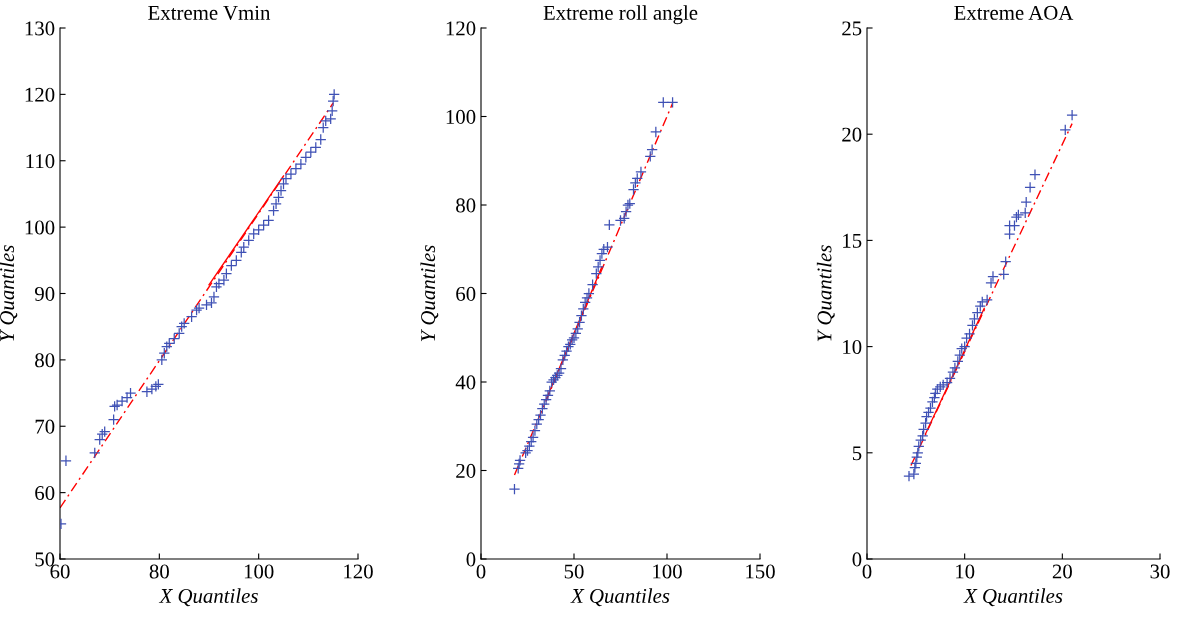 This screenshot has height=620, width=1178. What do you see at coordinates (1062, 571) in the screenshot?
I see `x-tick-label: 20` at bounding box center [1062, 571].